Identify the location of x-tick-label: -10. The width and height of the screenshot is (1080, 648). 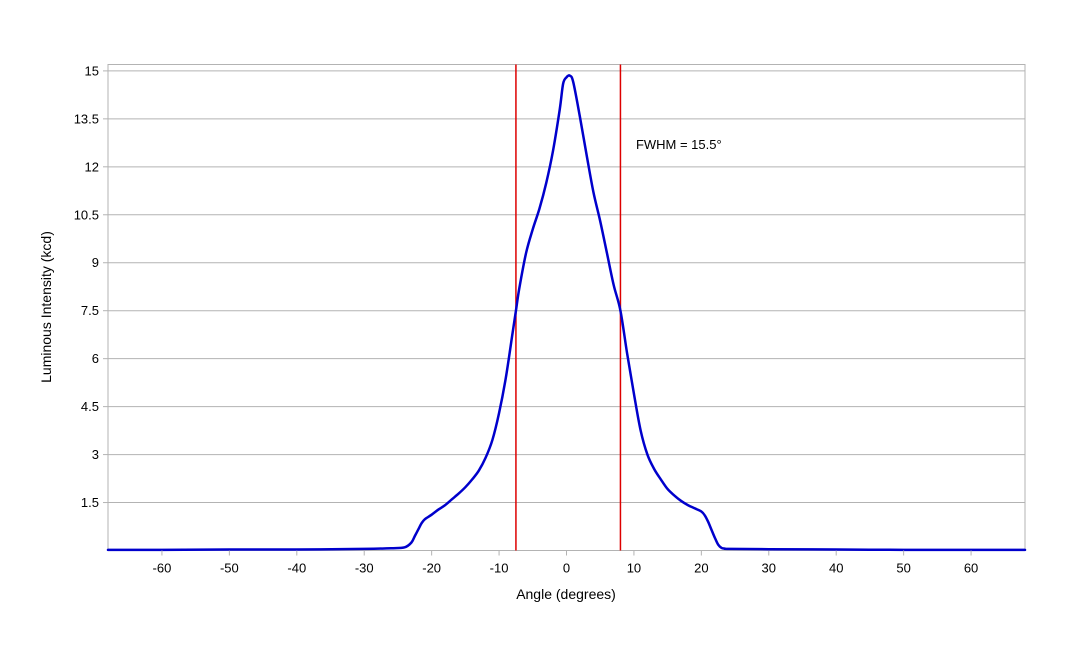
(499, 568).